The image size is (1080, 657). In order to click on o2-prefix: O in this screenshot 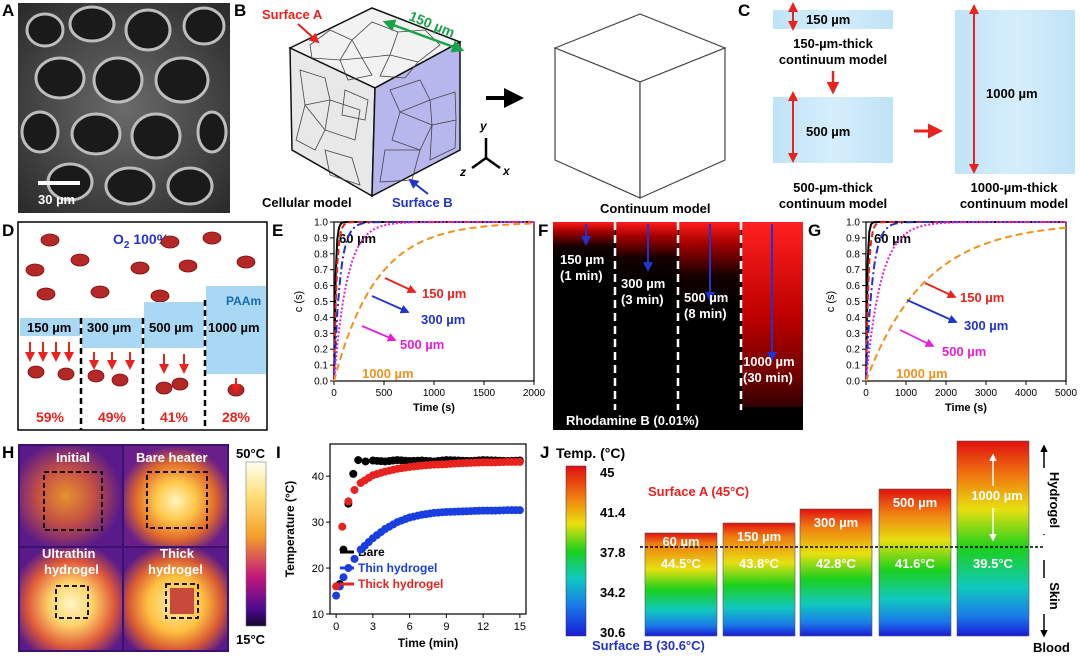, I will do `click(118, 239)`.